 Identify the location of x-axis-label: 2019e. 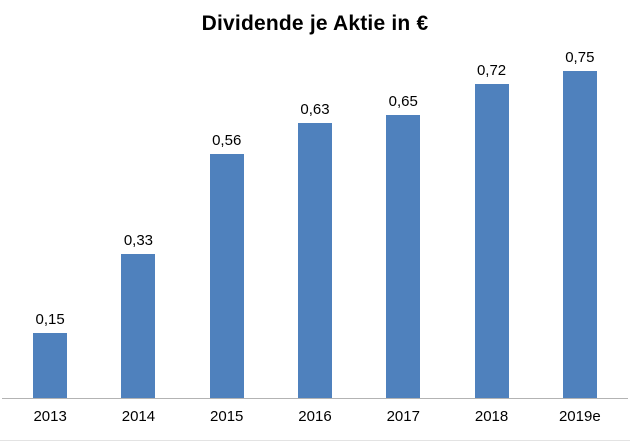
(579, 416).